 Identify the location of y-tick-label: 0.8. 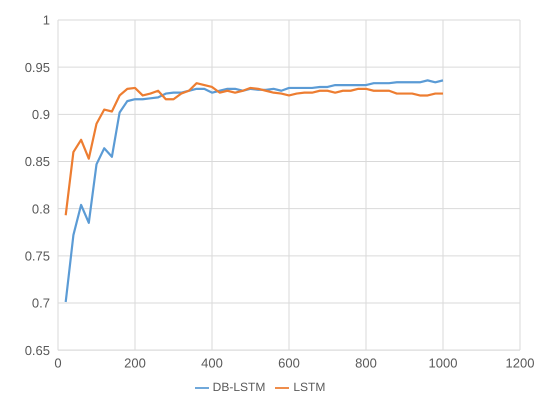
(41, 208).